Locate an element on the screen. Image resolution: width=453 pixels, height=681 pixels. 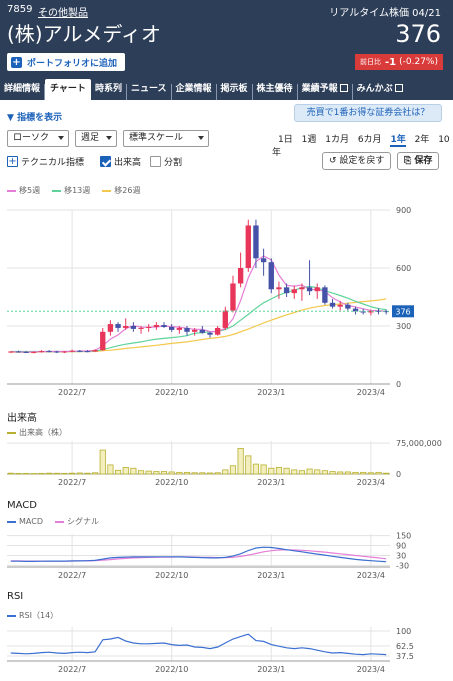
technical-indicator-toggle: + テクニカル指標 is located at coordinates (46, 162).